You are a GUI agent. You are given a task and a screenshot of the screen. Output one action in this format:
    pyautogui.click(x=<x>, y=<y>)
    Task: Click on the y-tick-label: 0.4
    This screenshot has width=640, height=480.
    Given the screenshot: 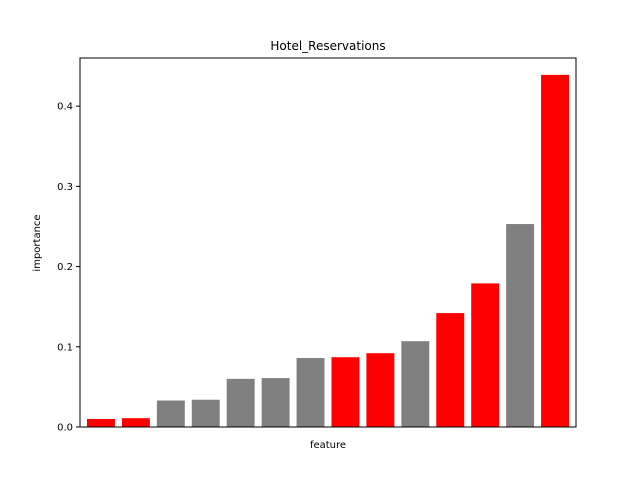 What is the action you would take?
    pyautogui.click(x=65, y=107)
    